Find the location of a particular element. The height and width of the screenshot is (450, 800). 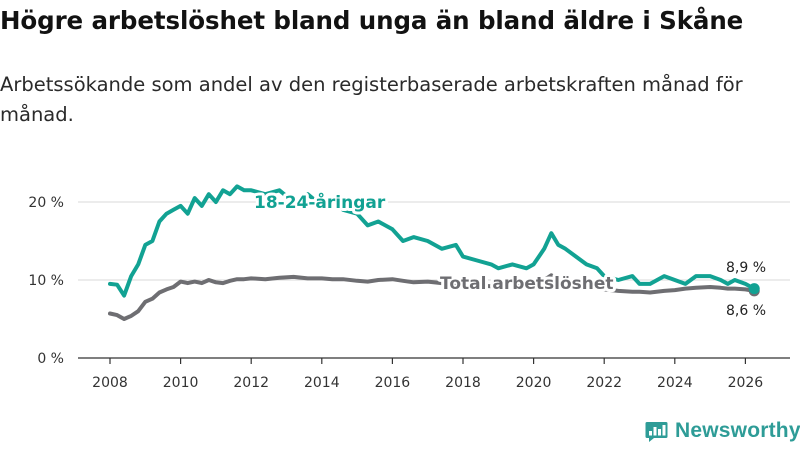

x-tick-label-2010: 2010 is located at coordinates (181, 383).